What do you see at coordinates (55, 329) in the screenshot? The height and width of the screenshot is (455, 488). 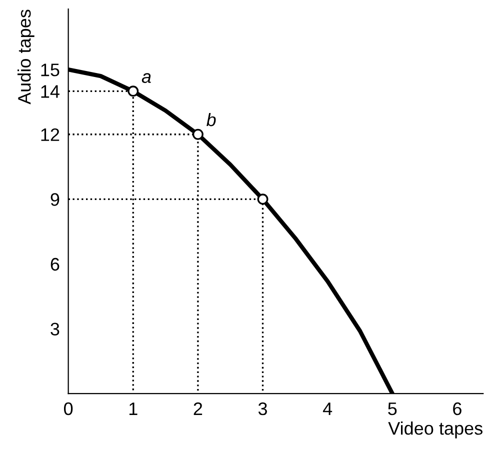 I see `y-tick-label: 3` at bounding box center [55, 329].